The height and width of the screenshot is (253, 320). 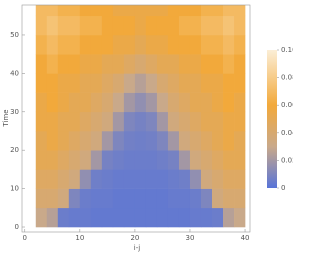 I want to click on y-tick-label: 10, so click(x=14, y=189).